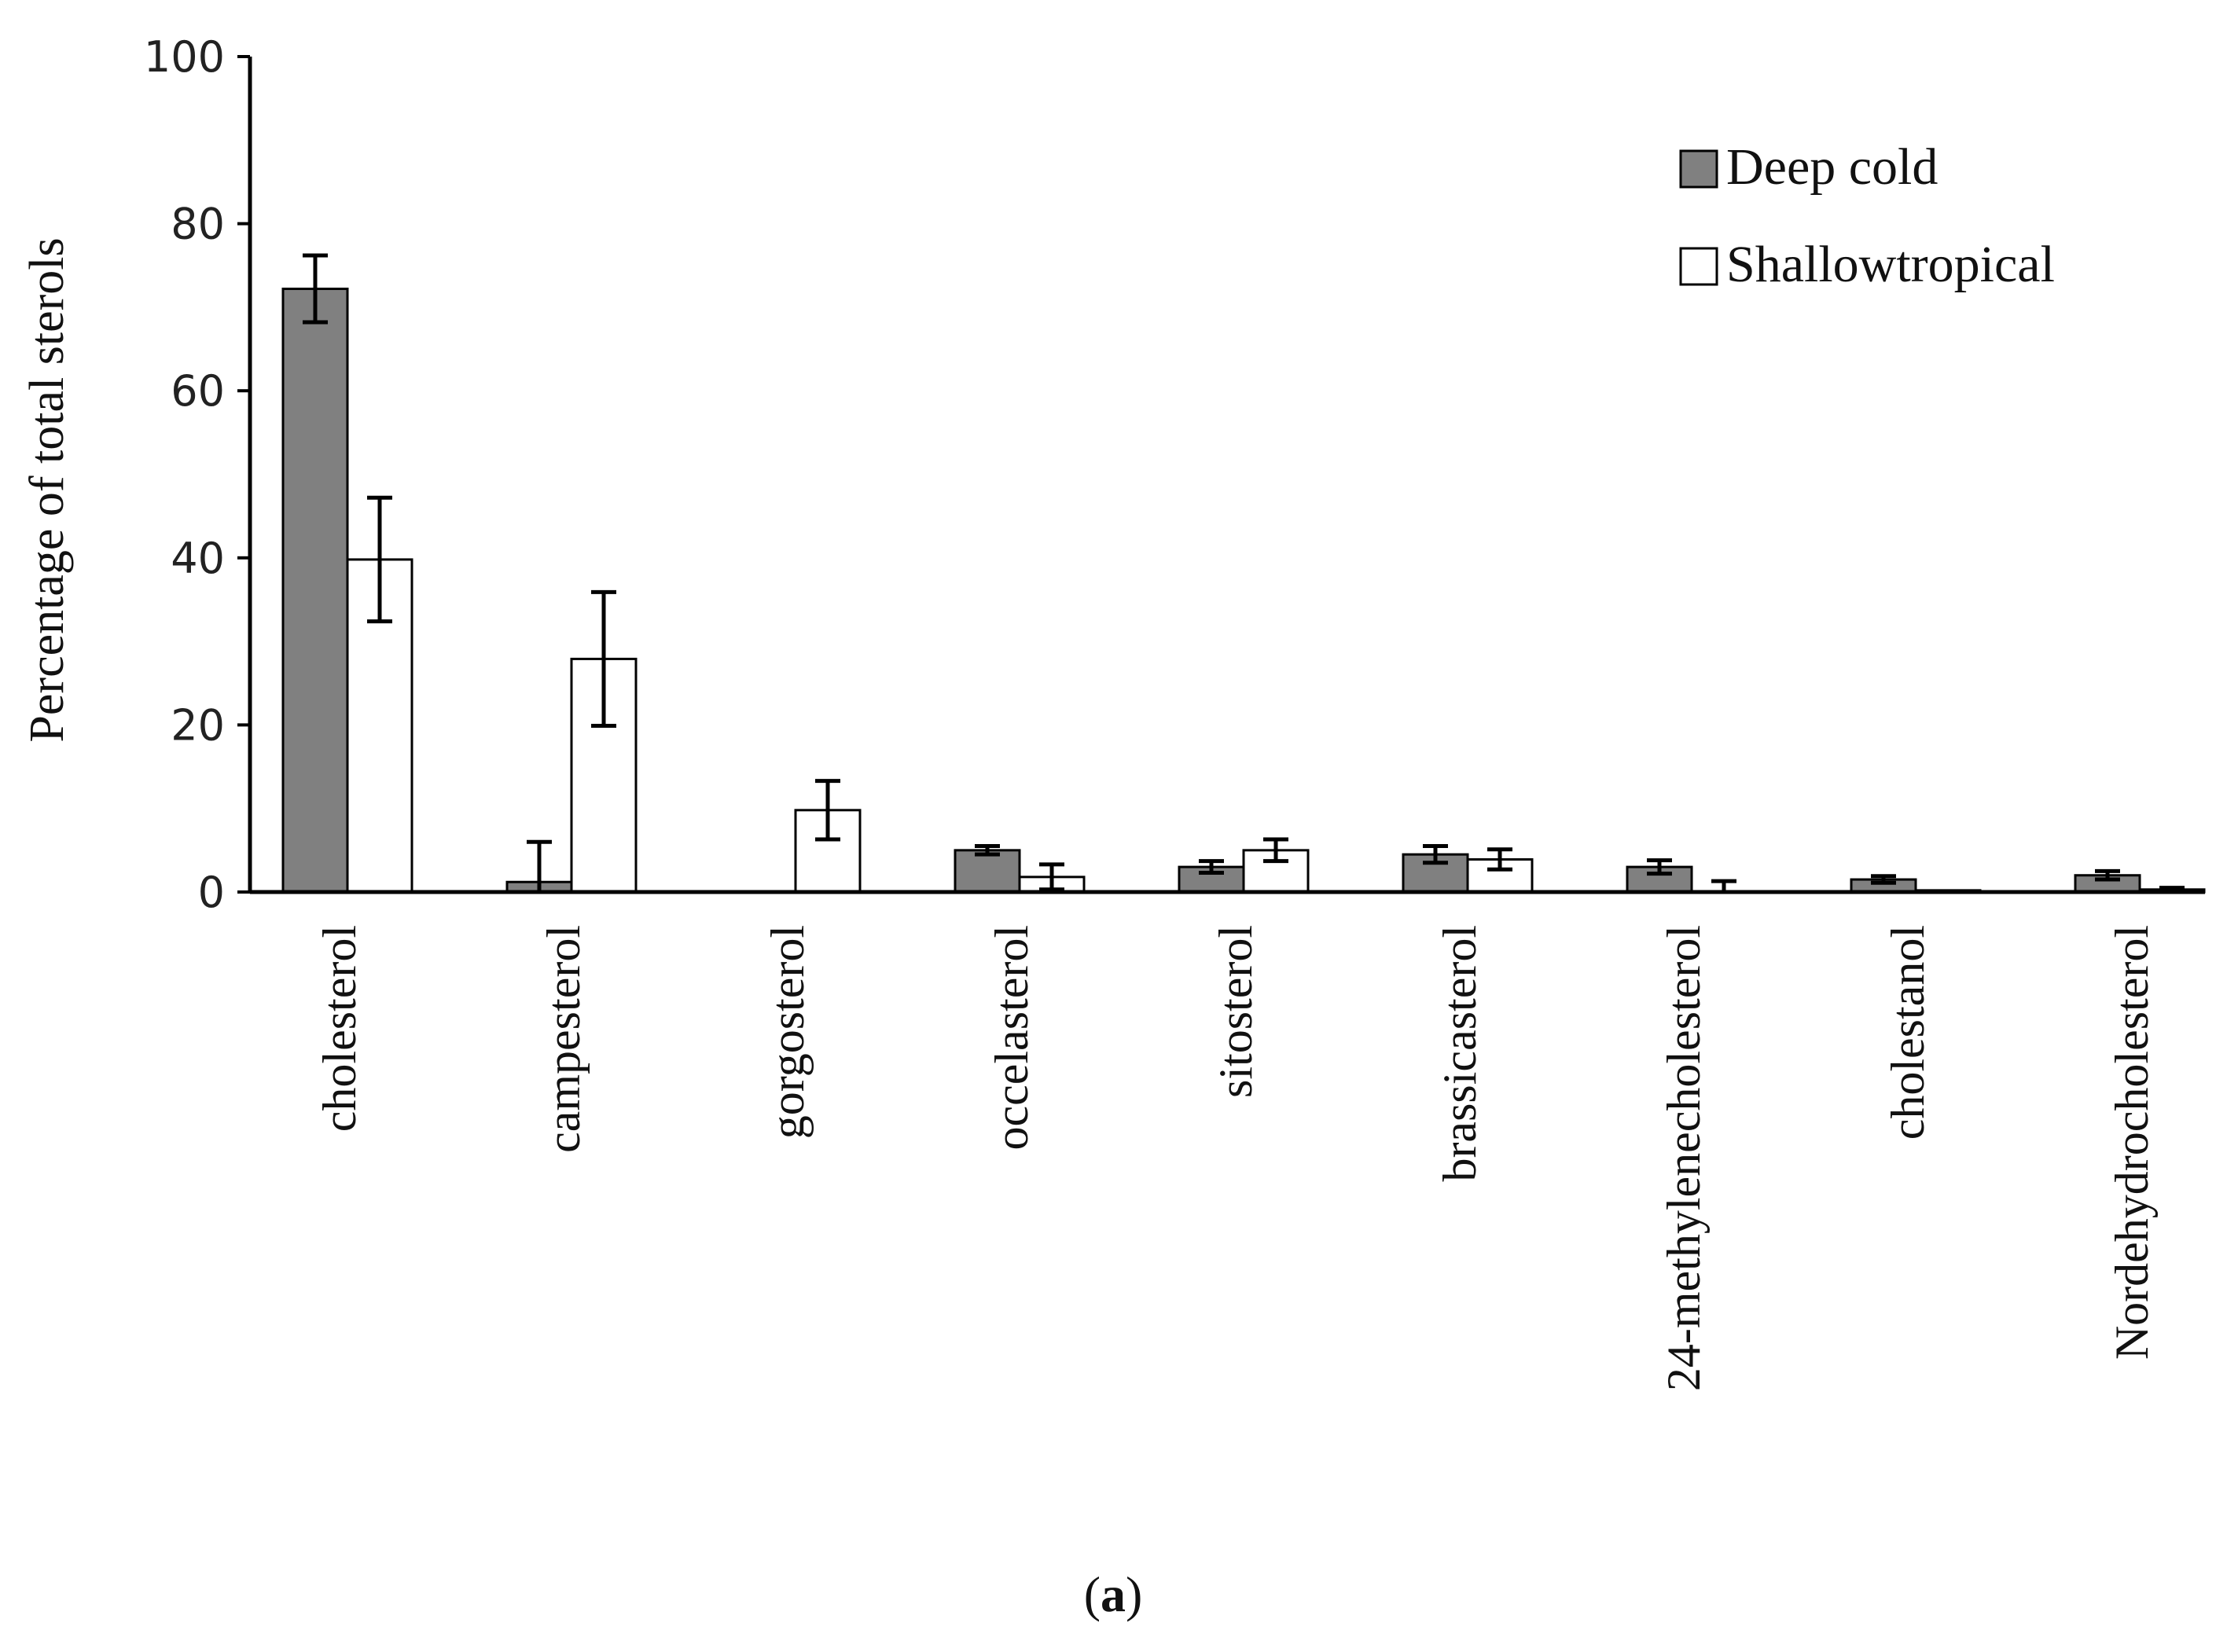  What do you see at coordinates (1134, 1594) in the screenshot?
I see `caption-close-paren: )` at bounding box center [1134, 1594].